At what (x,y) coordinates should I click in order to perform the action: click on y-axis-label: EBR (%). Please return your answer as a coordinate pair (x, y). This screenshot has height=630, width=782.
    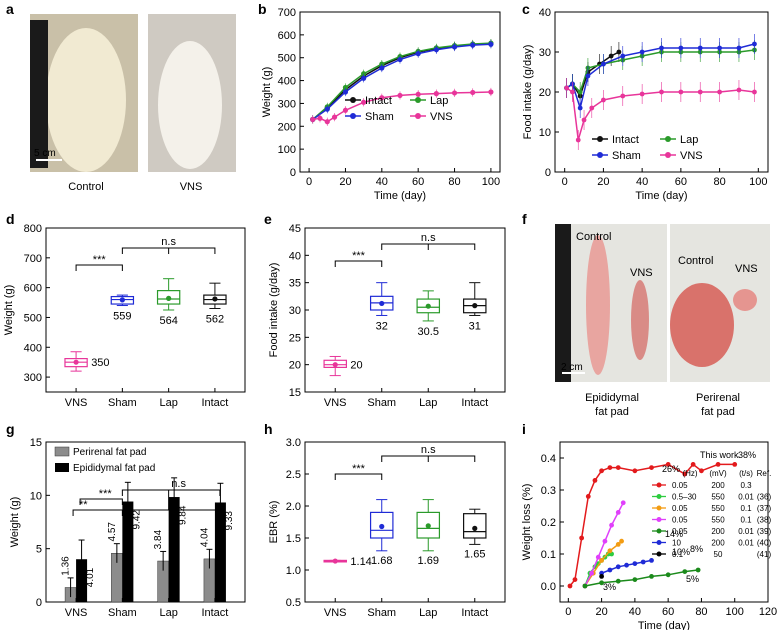
    Looking at the image, I should click on (274, 522).